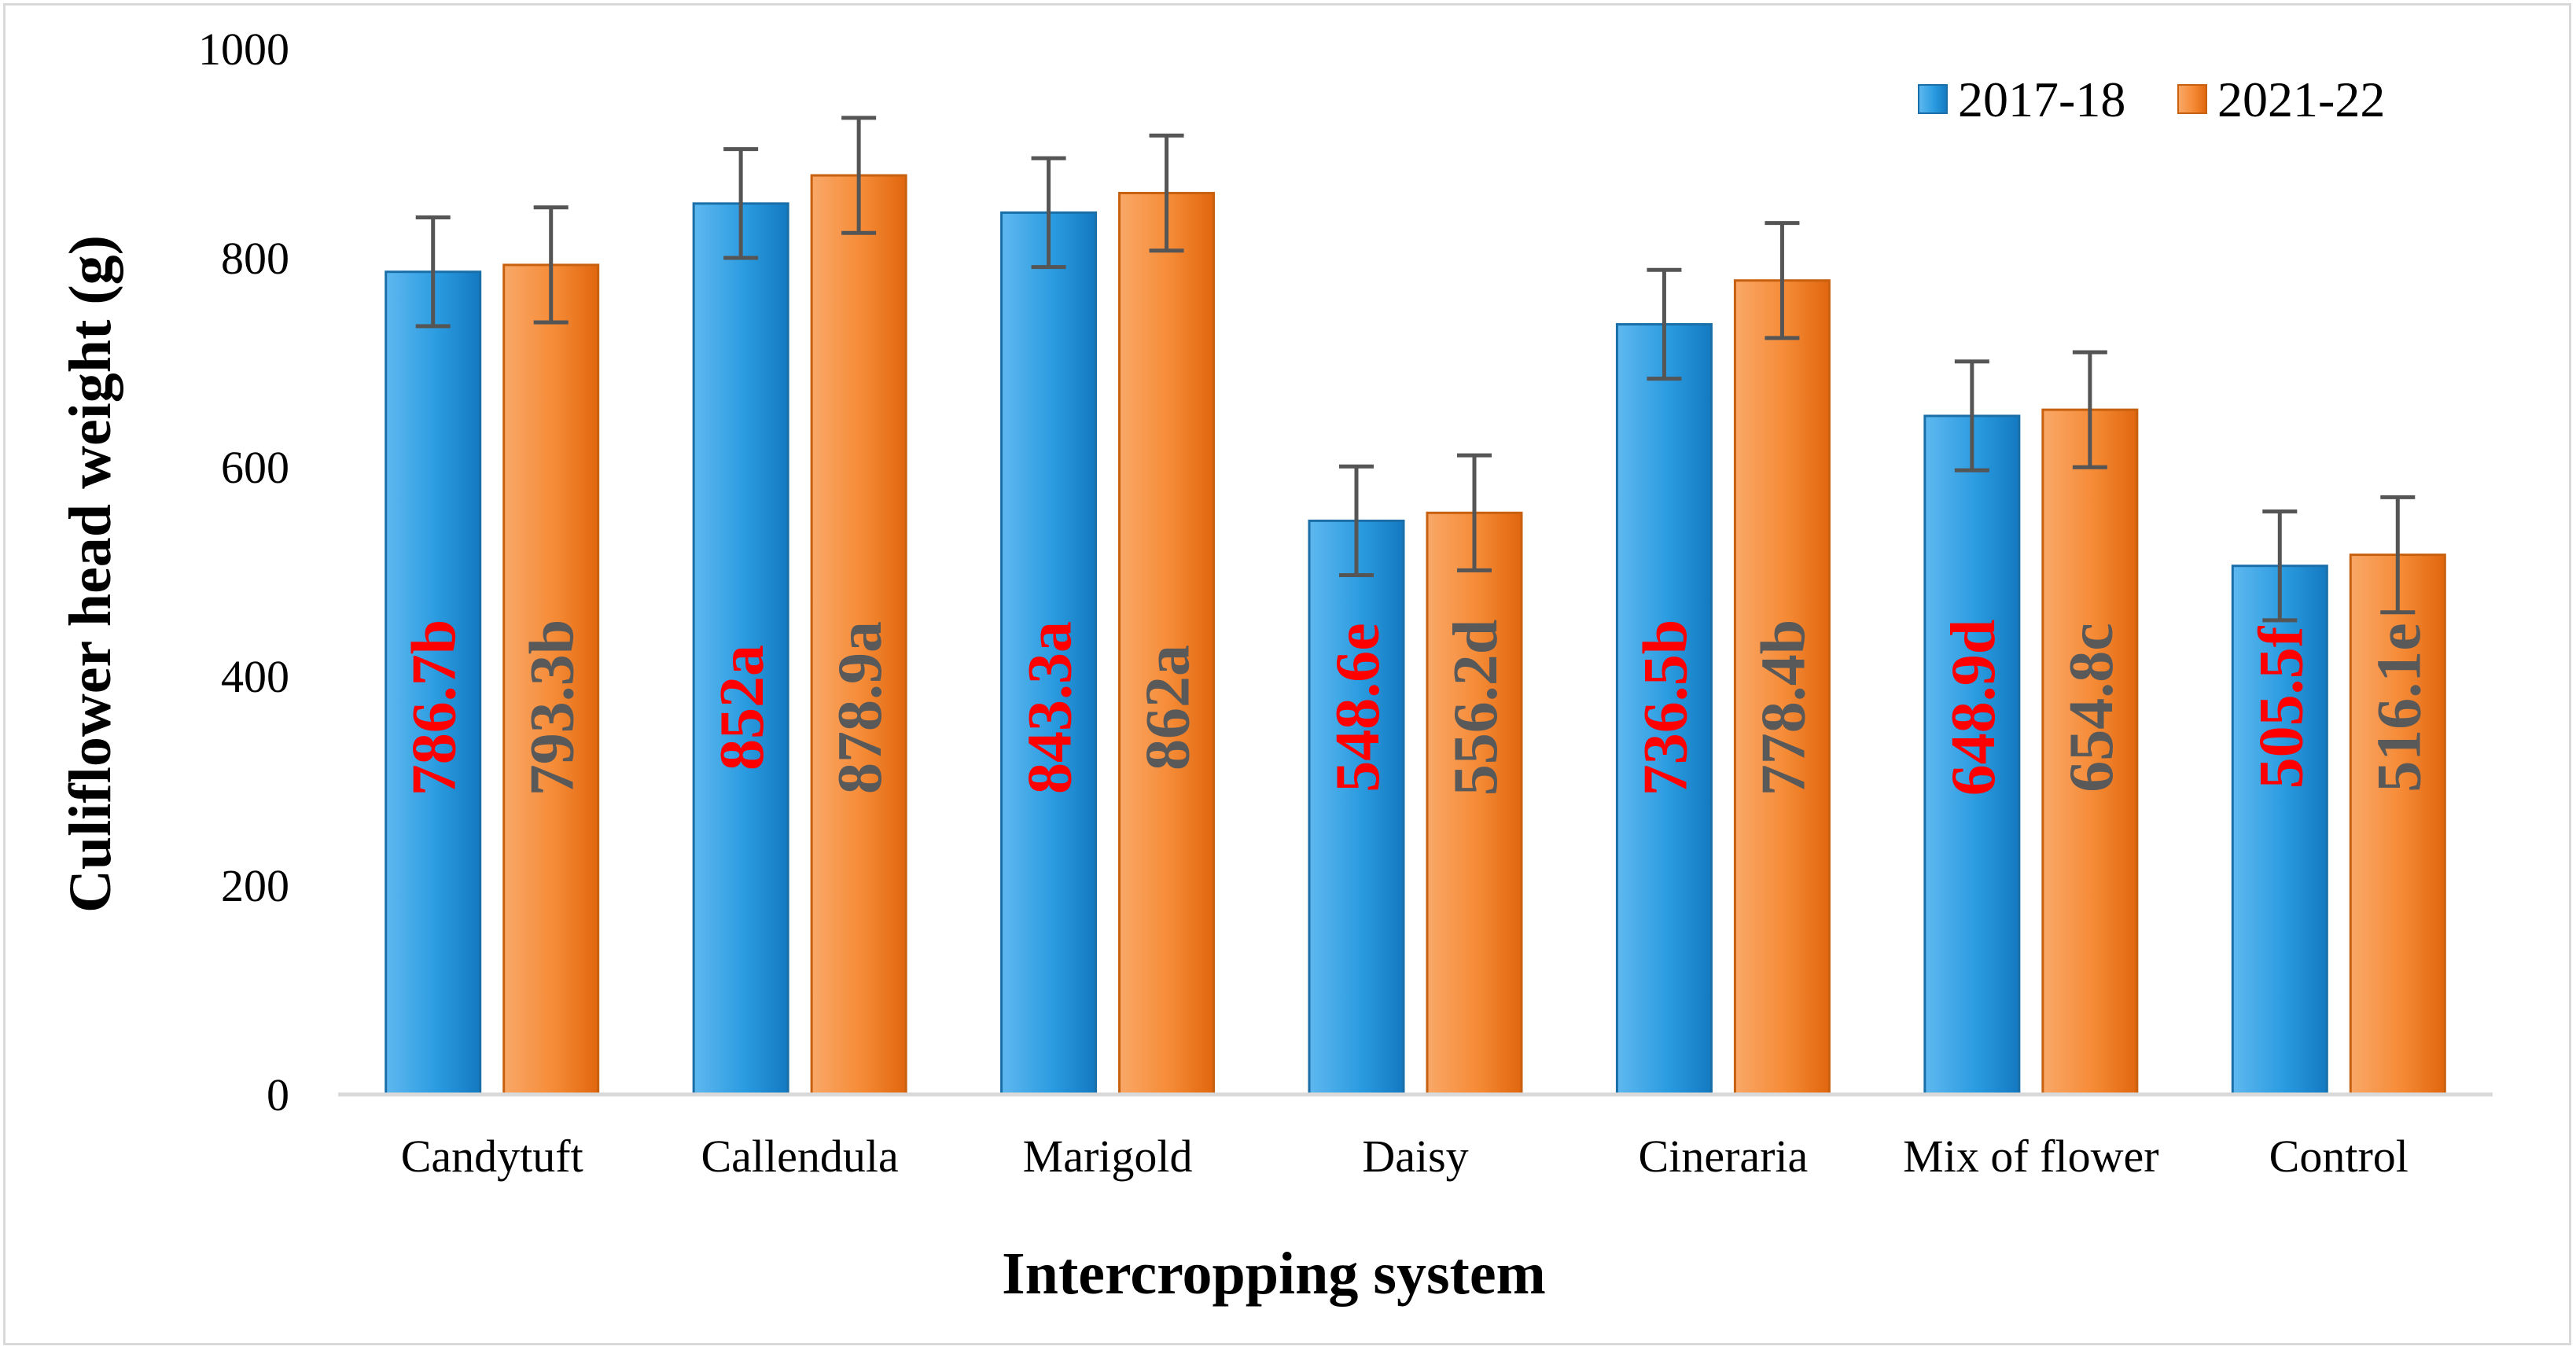  Describe the element at coordinates (2339, 1156) in the screenshot. I see `x-tick-label: Control` at that location.